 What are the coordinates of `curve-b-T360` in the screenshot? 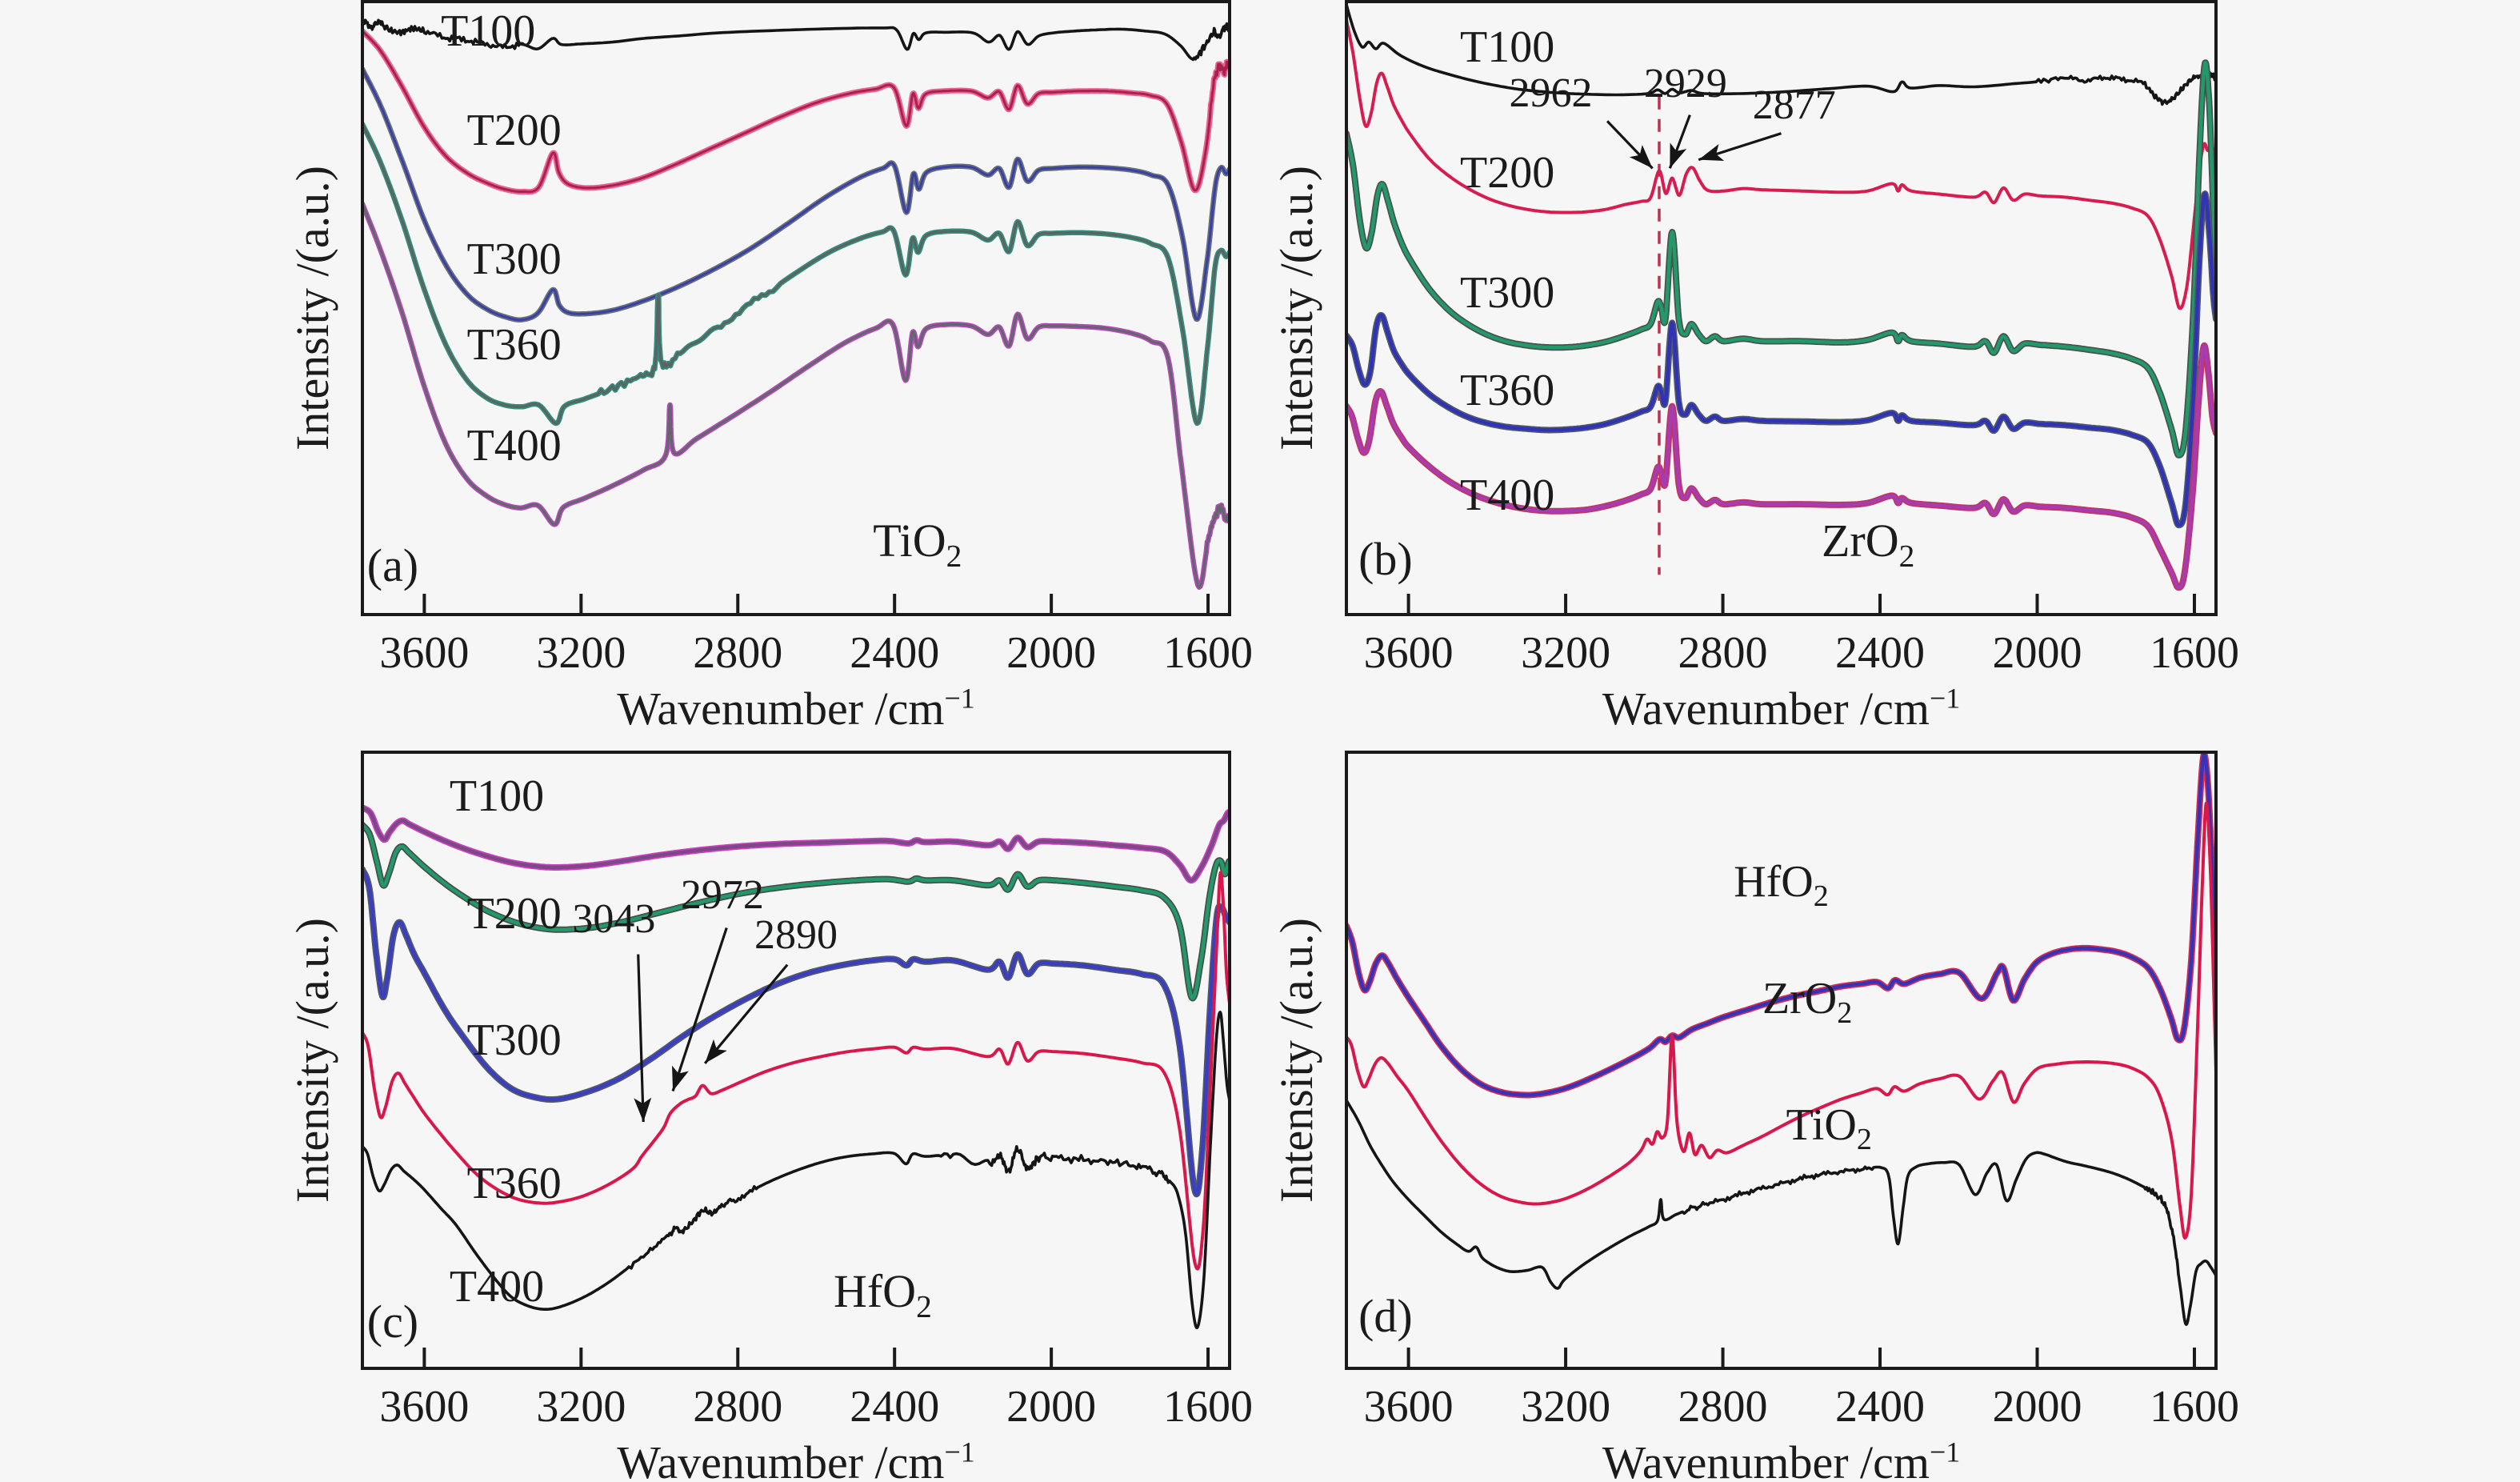 It's located at (1781, 359).